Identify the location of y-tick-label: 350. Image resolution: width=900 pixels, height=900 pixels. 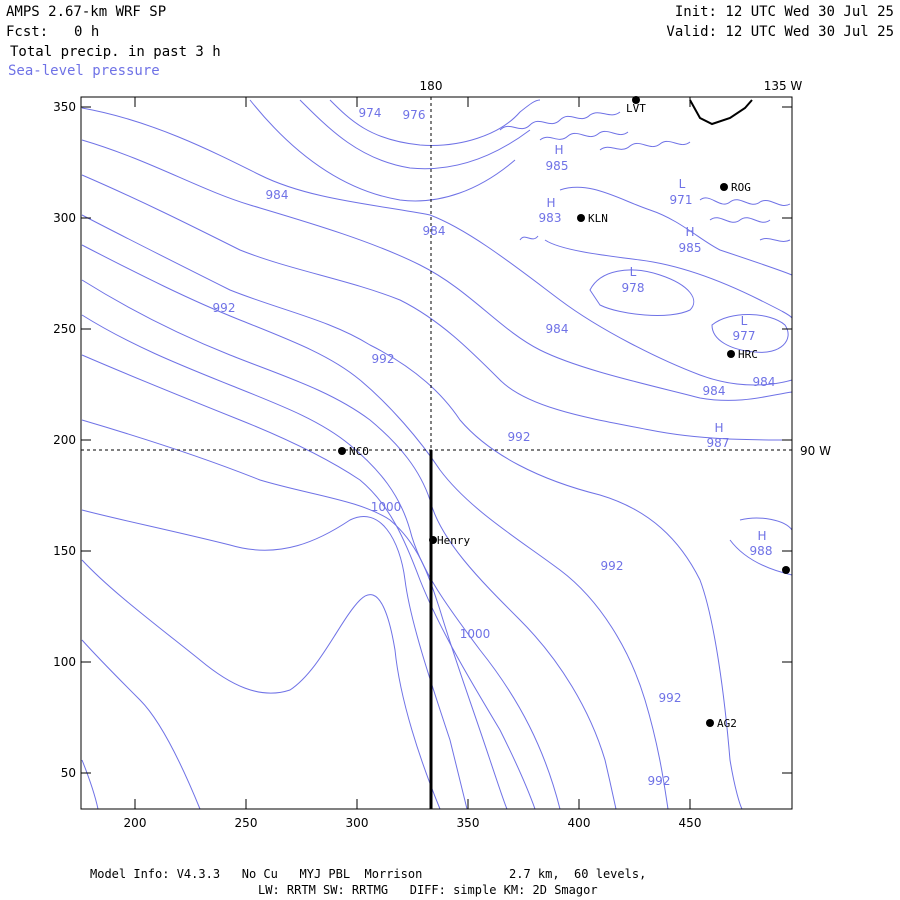
(64, 107).